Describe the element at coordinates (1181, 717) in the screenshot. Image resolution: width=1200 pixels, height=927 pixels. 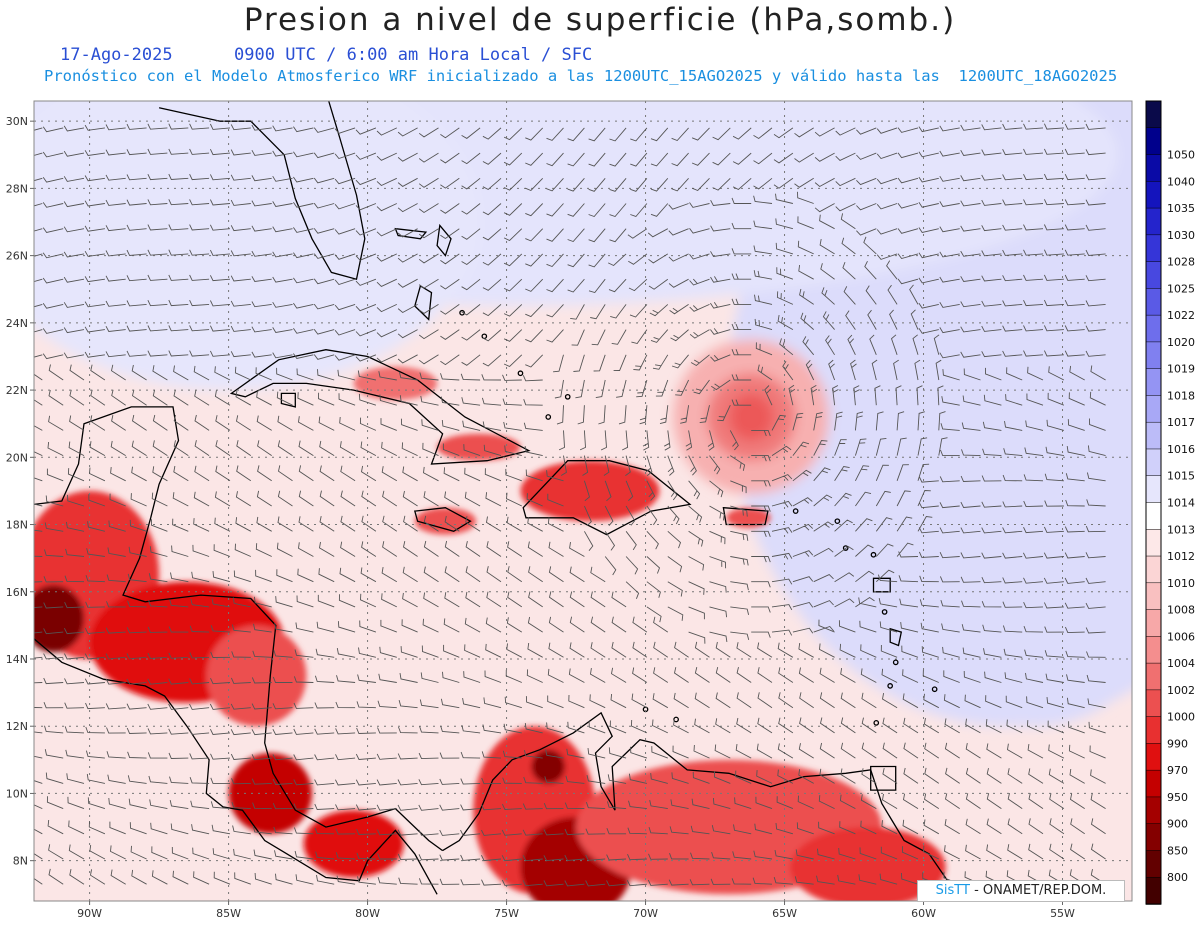
I see `colorbar-label: 1000` at that location.